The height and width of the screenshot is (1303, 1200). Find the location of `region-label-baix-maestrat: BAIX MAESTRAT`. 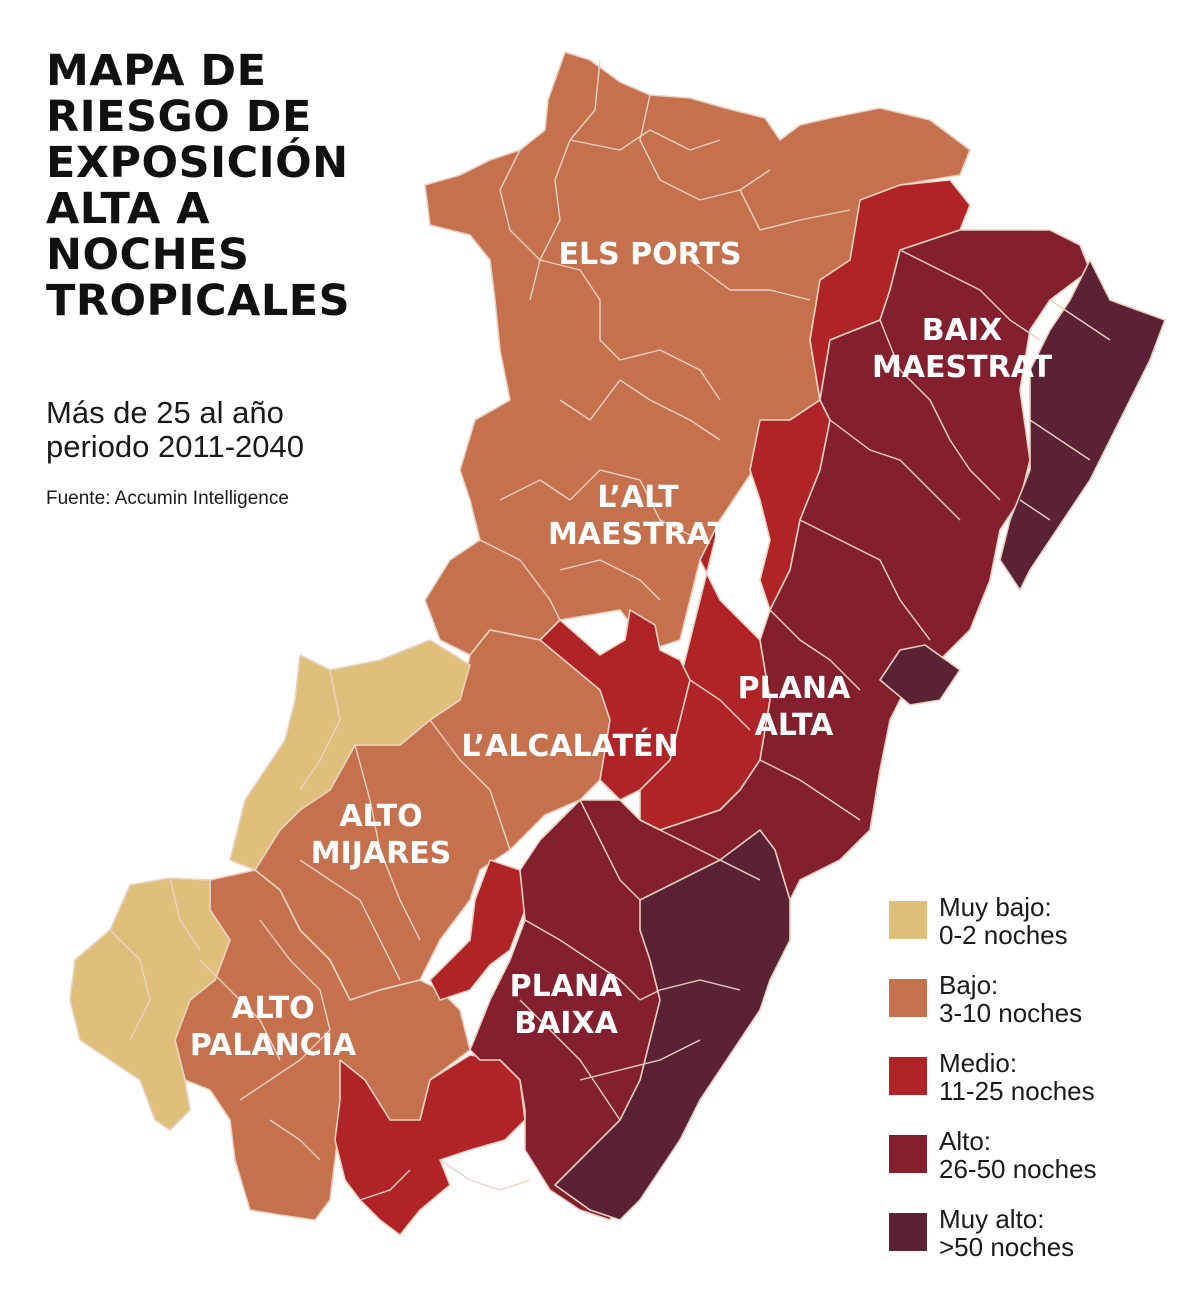

region-label-baix-maestrat: BAIX MAESTRAT is located at coordinates (962, 349).